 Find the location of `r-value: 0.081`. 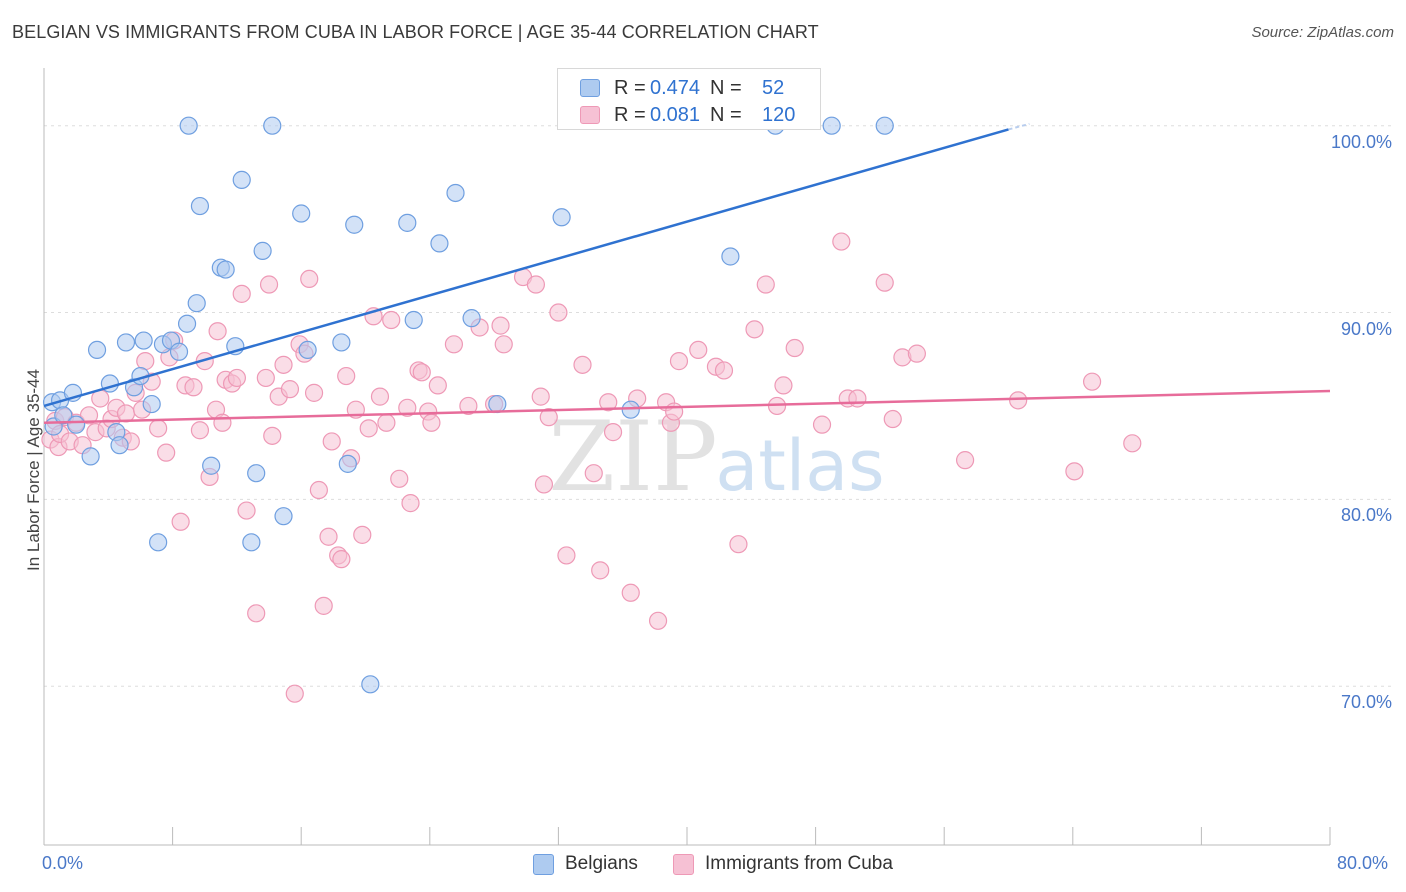

r-value: 0.081 is located at coordinates (675, 115).